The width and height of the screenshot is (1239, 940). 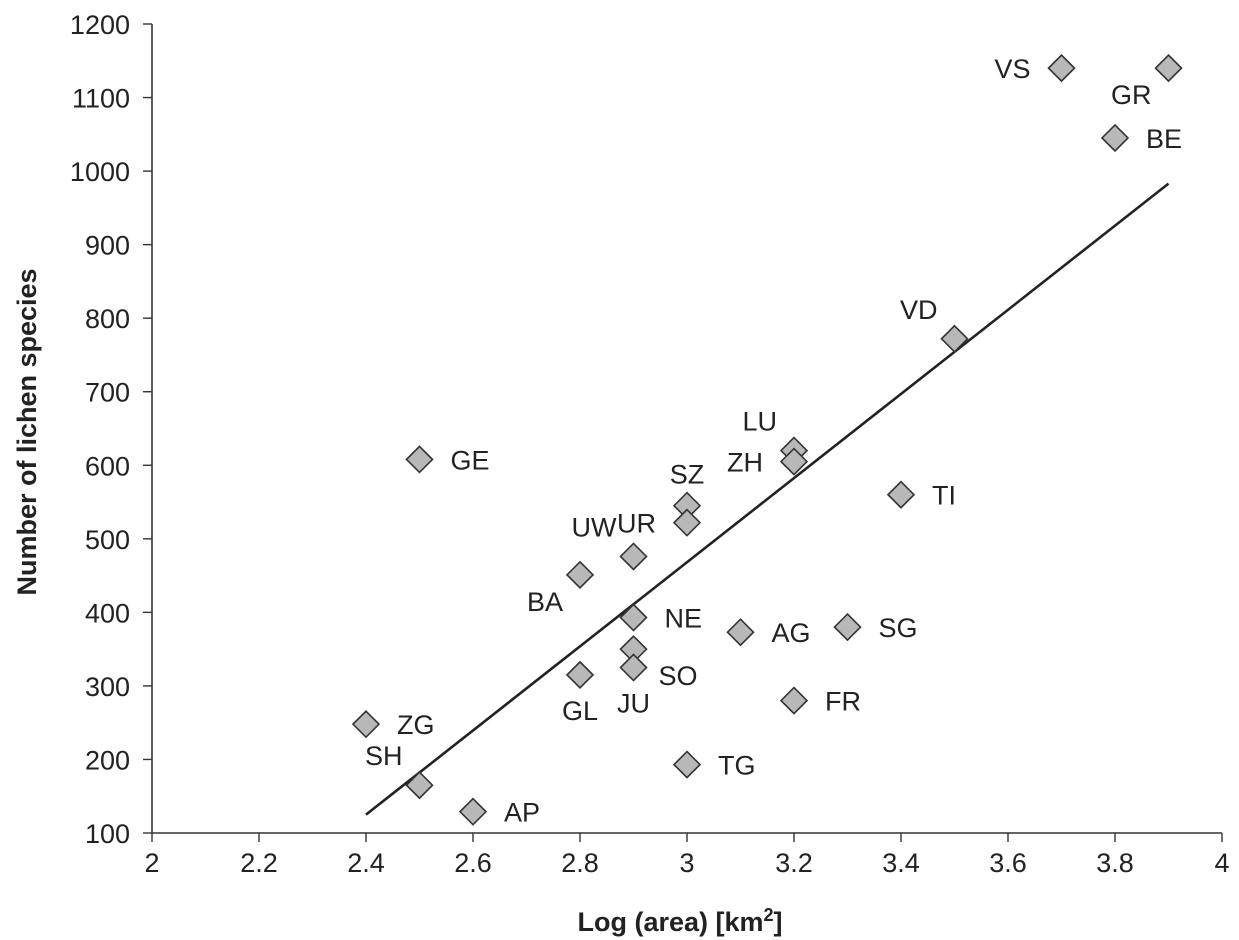 I want to click on y-tick-label: 1200, so click(x=100, y=25).